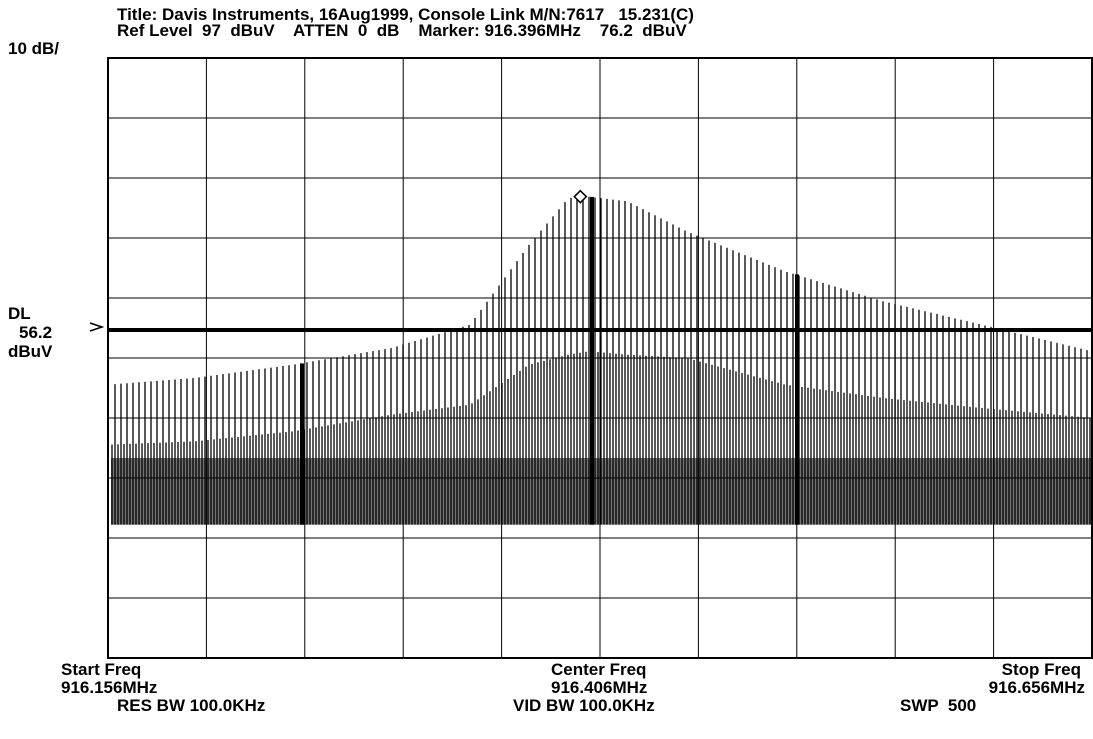 The image size is (1093, 739). What do you see at coordinates (1041, 669) in the screenshot?
I see `stop-freq-label: Stop Freq` at bounding box center [1041, 669].